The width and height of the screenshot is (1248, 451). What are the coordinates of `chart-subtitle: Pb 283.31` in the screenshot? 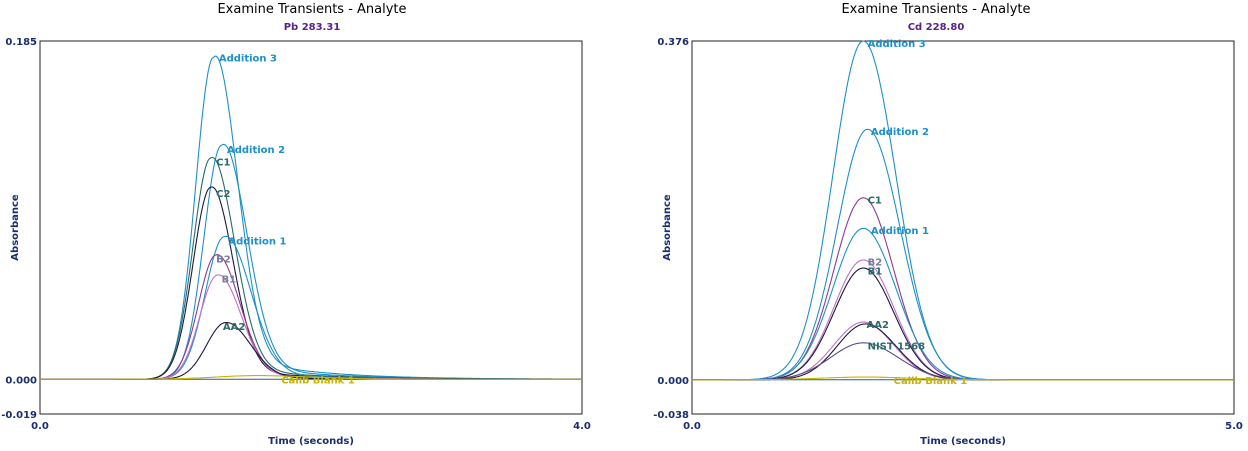 It's located at (312, 27).